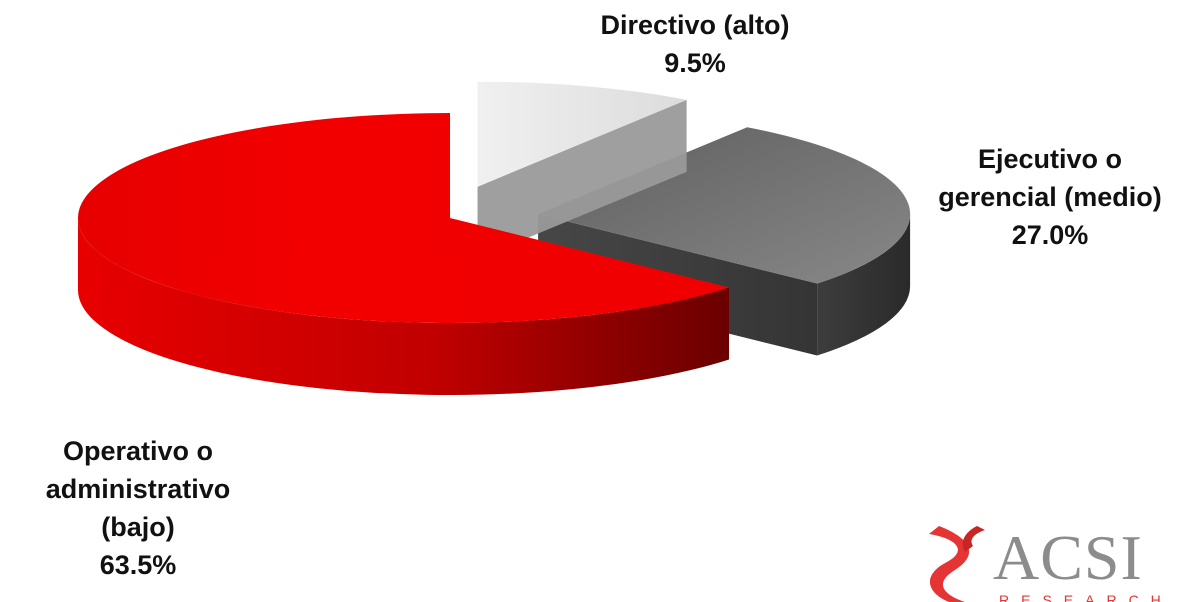 This screenshot has height=602, width=1194. I want to click on logo-wordmark: ACSI, so click(1068, 557).